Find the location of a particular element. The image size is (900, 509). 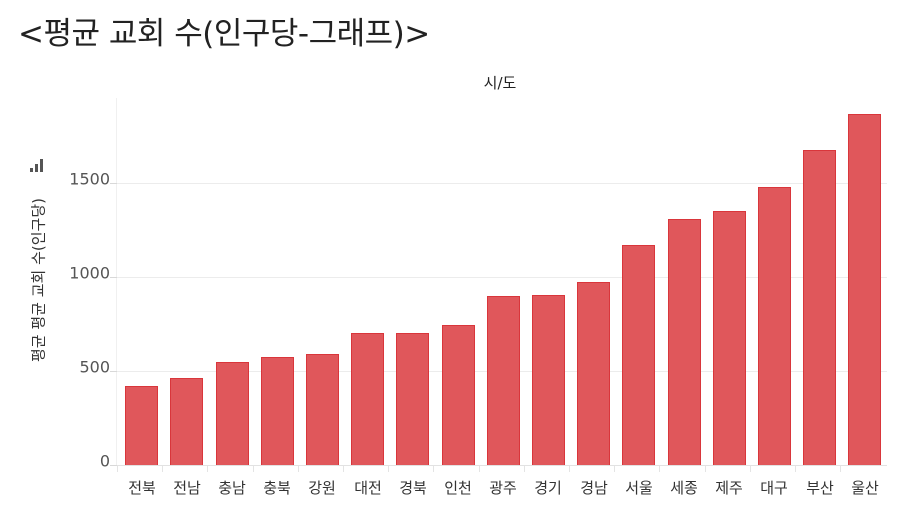

y-axis-label: 평균 평균 교회 수(인구당) is located at coordinates (38, 280).